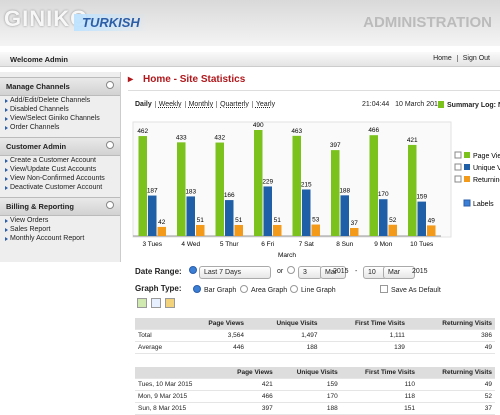  What do you see at coordinates (60, 146) in the screenshot?
I see `section-header: Customer Admin` at bounding box center [60, 146].